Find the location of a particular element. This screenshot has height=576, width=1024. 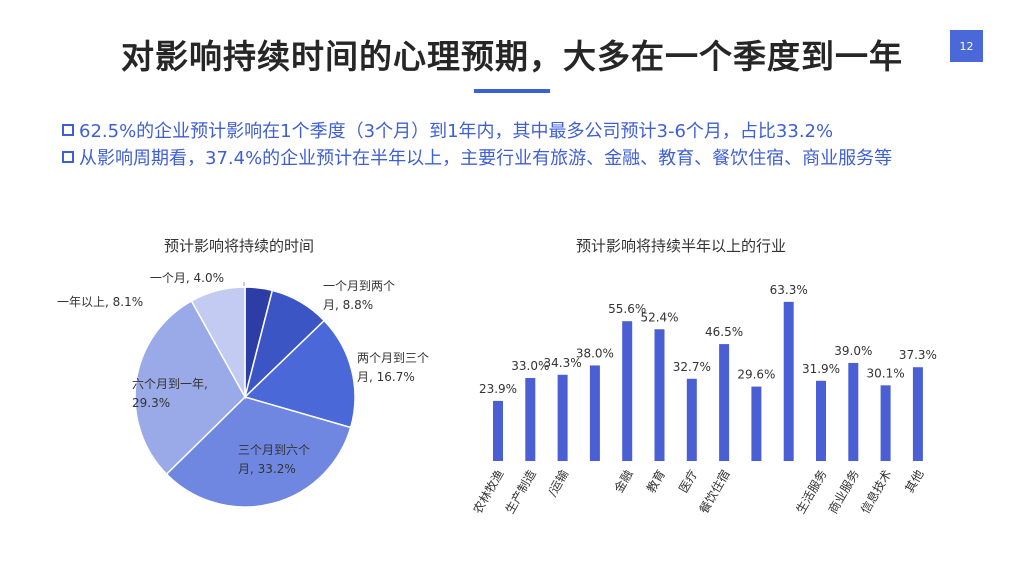

bar-value-label: 55.6% is located at coordinates (627, 309).